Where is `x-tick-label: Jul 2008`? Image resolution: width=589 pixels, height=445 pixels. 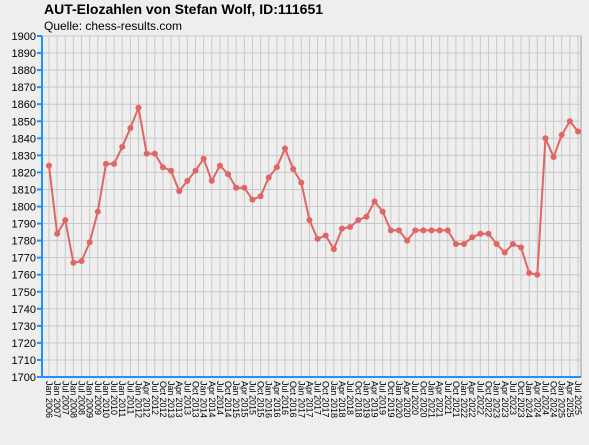 x-tick-label: Jul 2008 is located at coordinates (82, 398).